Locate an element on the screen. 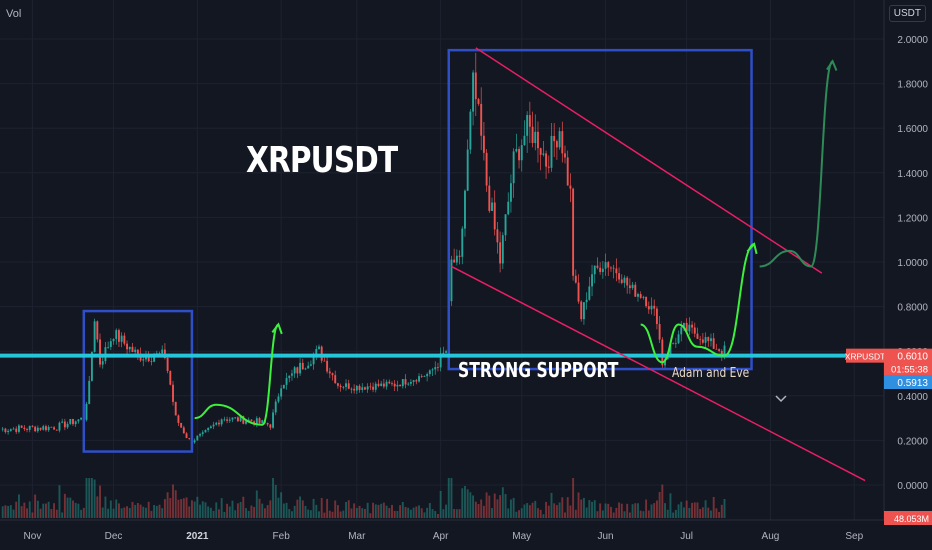 The image size is (932, 550). pattern-label: Adam and Eve is located at coordinates (711, 373).